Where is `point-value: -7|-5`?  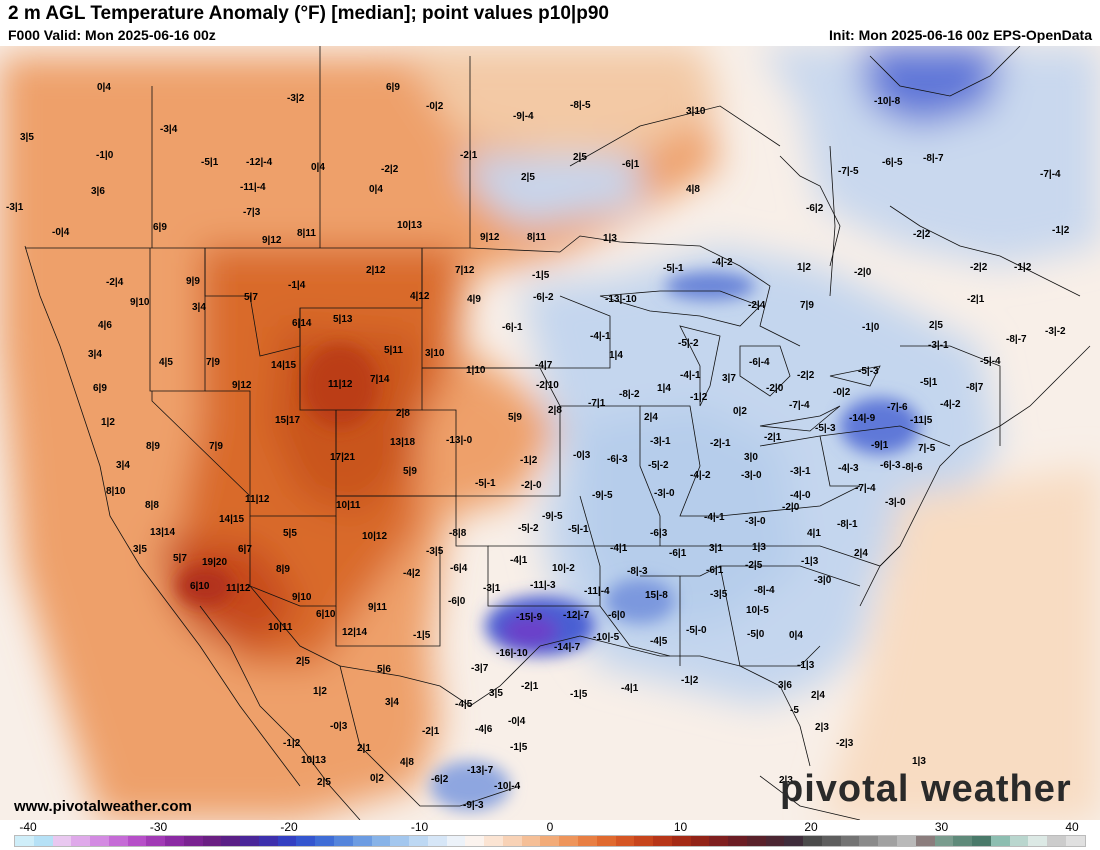 point-value: -7|-5 is located at coordinates (848, 171).